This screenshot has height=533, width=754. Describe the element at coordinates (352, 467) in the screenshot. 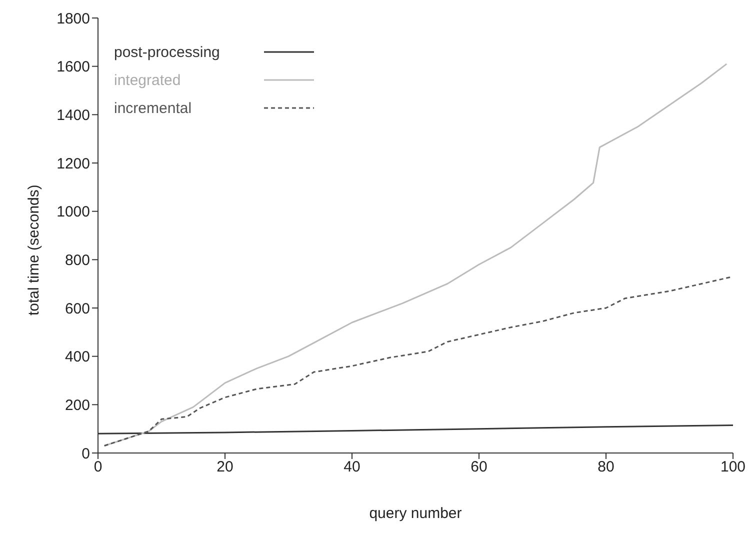

I see `x-tick-label: 40` at that location.